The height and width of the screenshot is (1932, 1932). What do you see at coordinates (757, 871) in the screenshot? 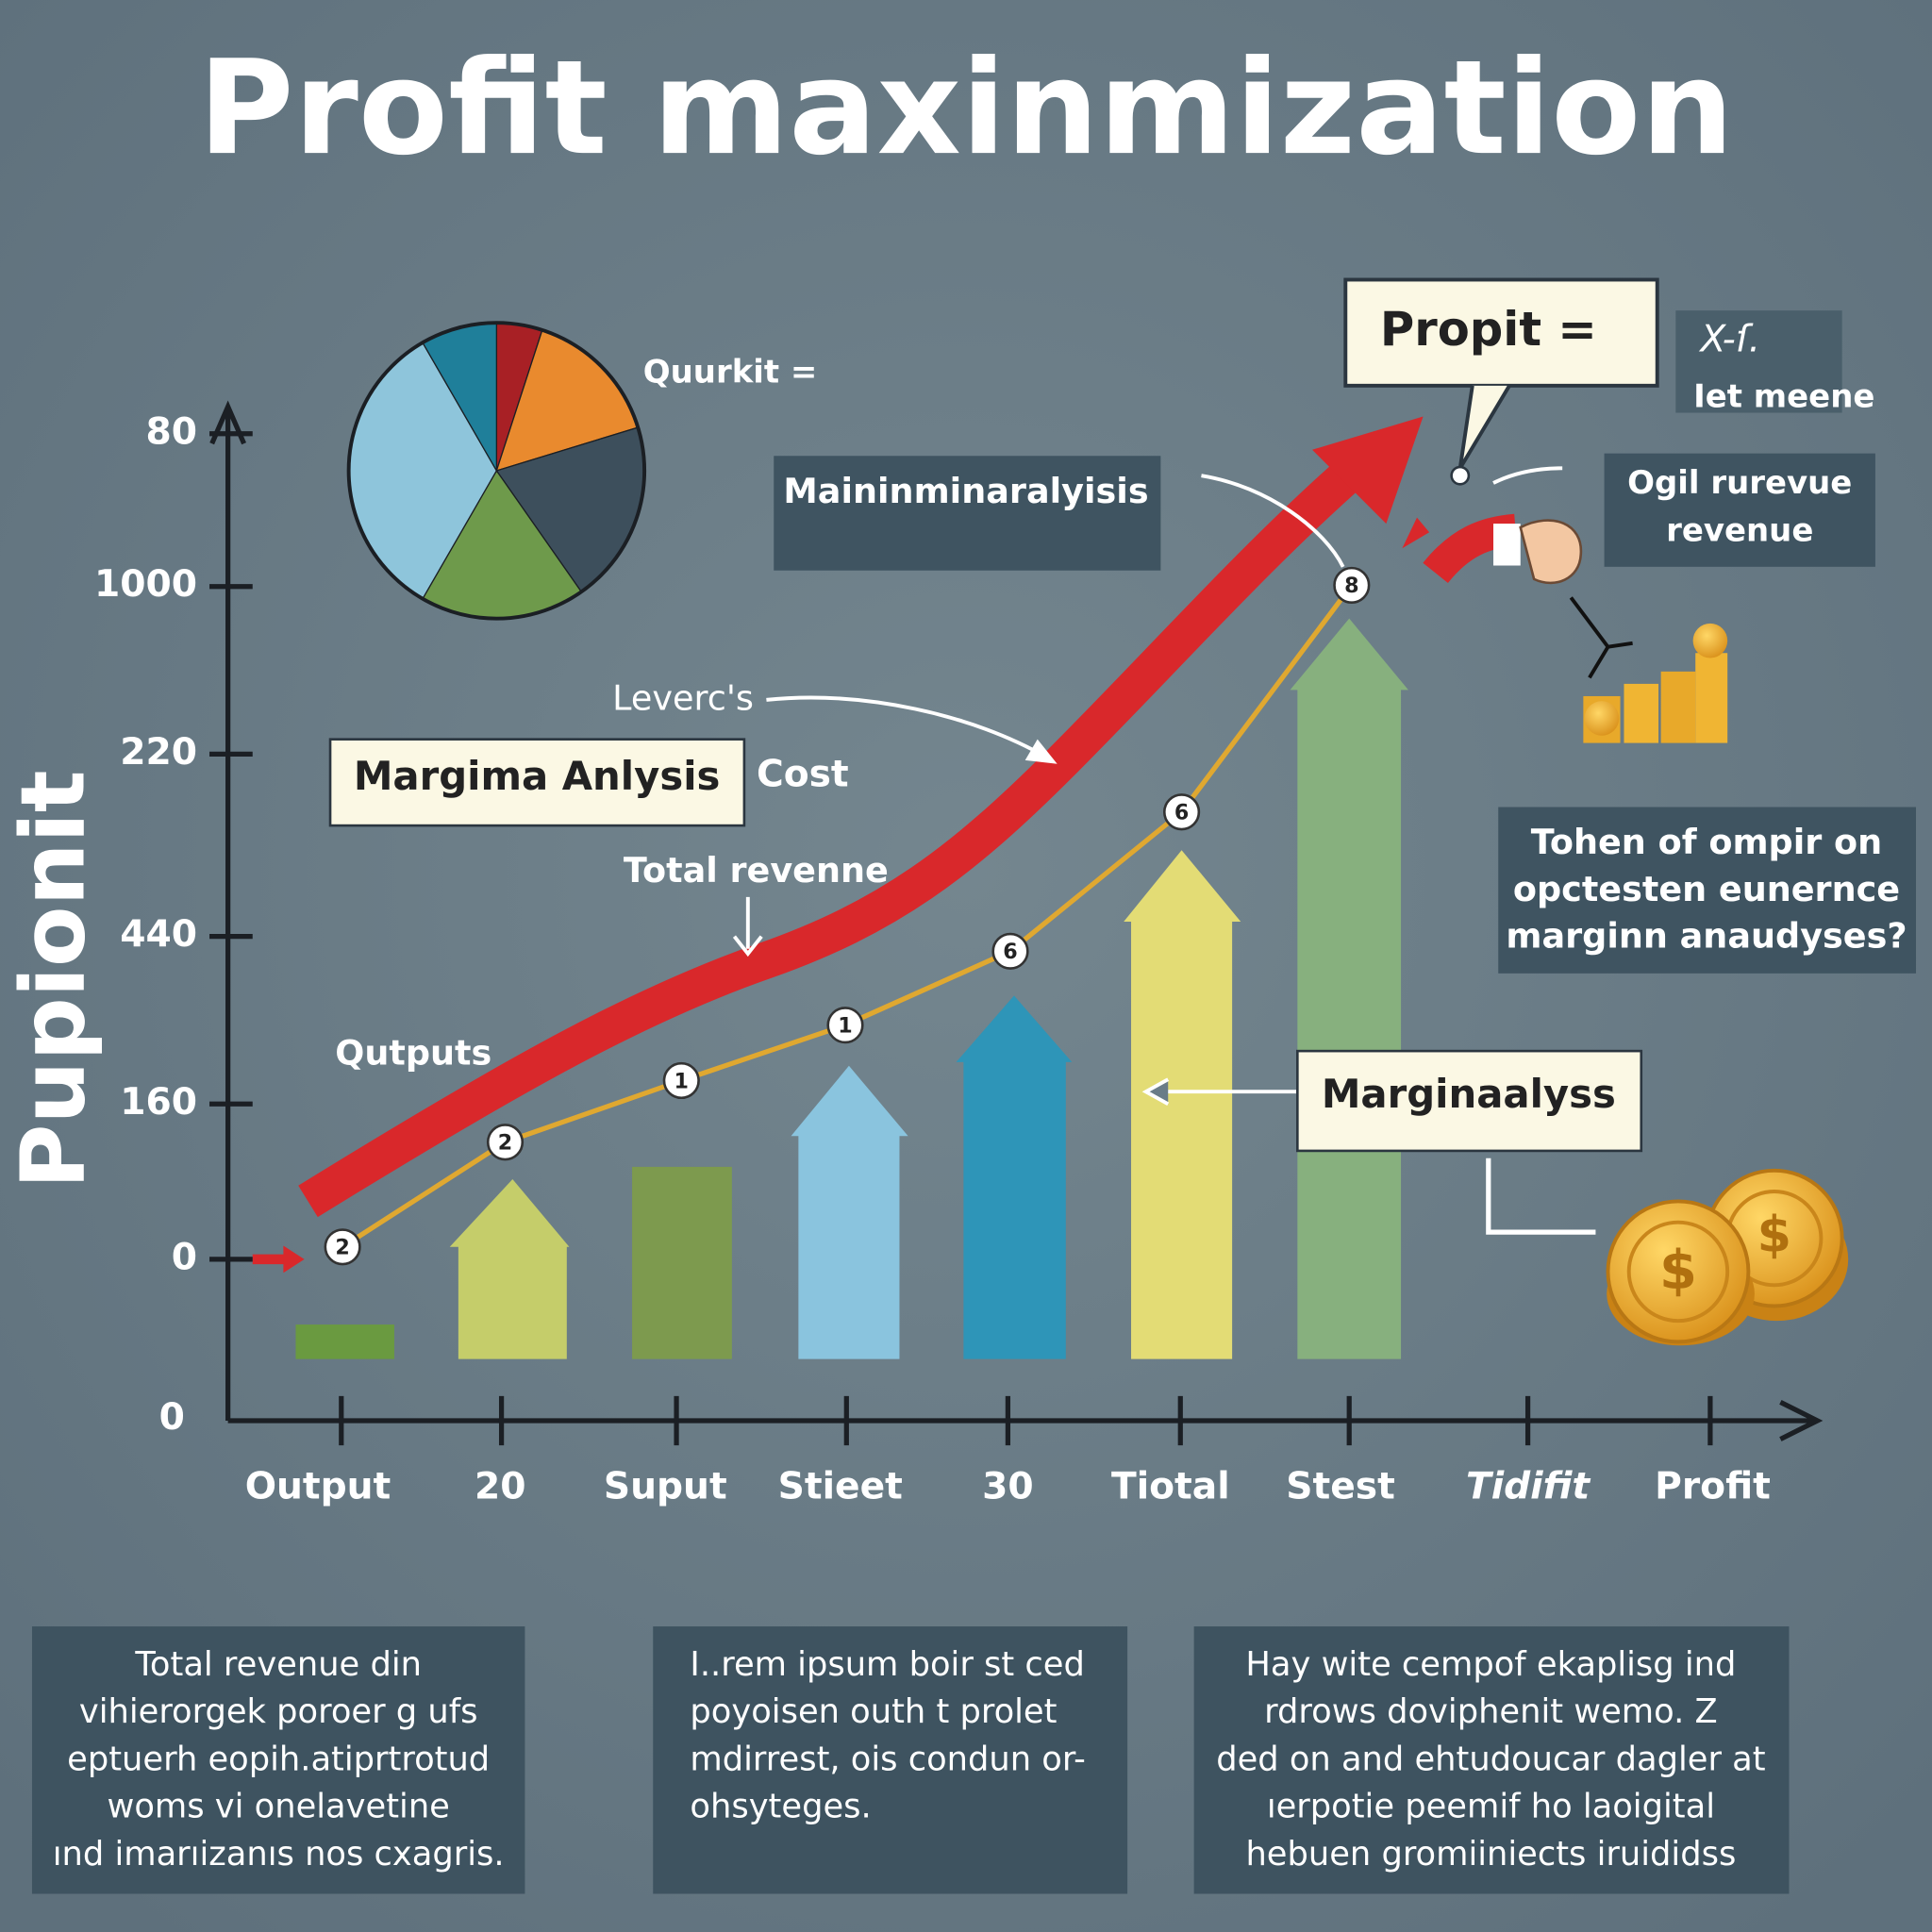
I see `total-revenue-label: Total revenne` at bounding box center [757, 871].